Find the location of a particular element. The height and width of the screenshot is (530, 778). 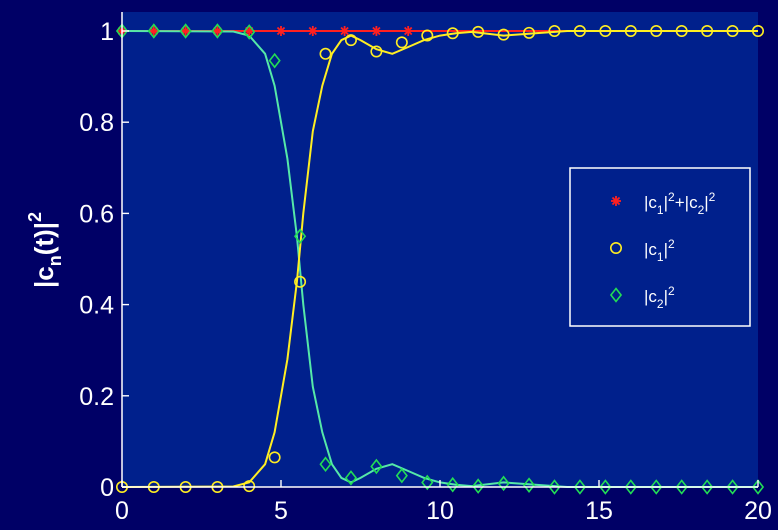

x-tick-label: 5 is located at coordinates (281, 511).